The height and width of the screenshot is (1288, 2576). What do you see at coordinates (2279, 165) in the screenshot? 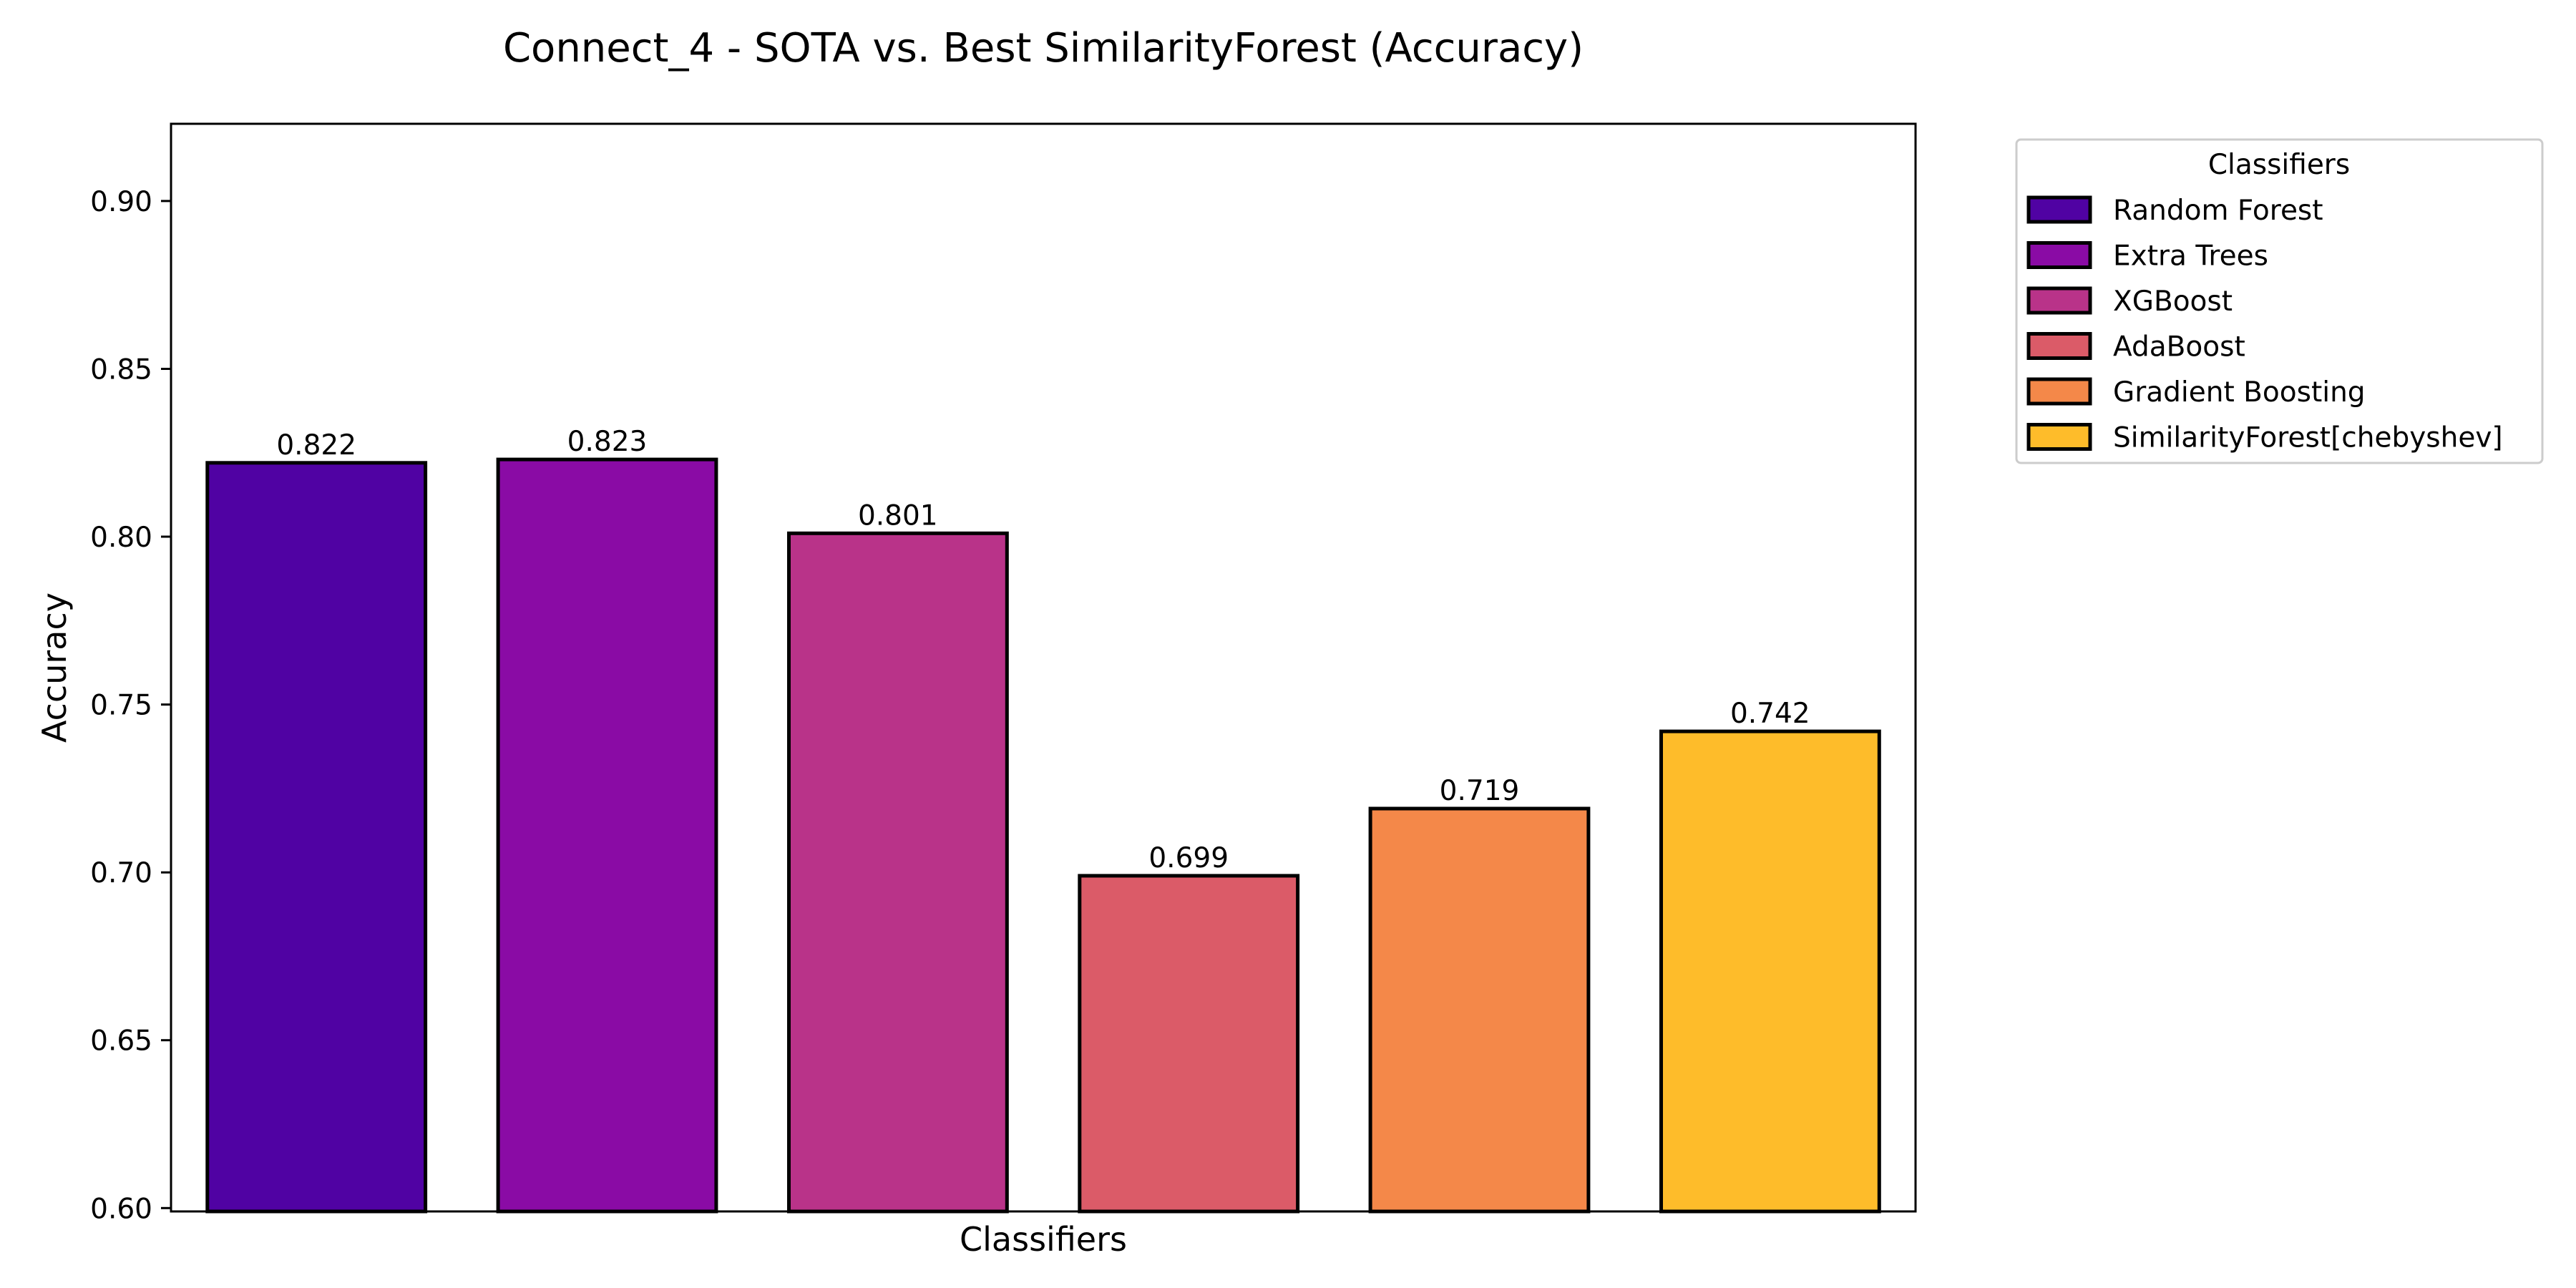
I see `legend-title: Classifiers` at bounding box center [2279, 165].